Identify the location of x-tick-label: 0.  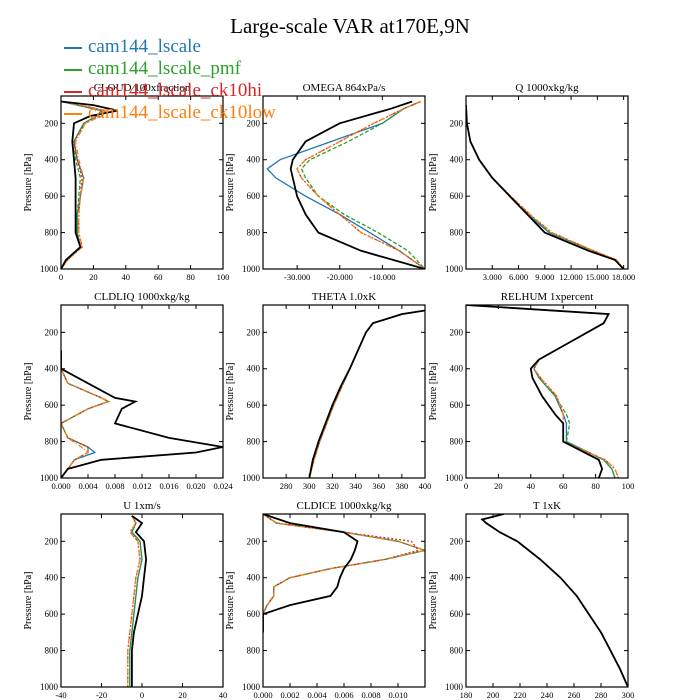
(466, 486).